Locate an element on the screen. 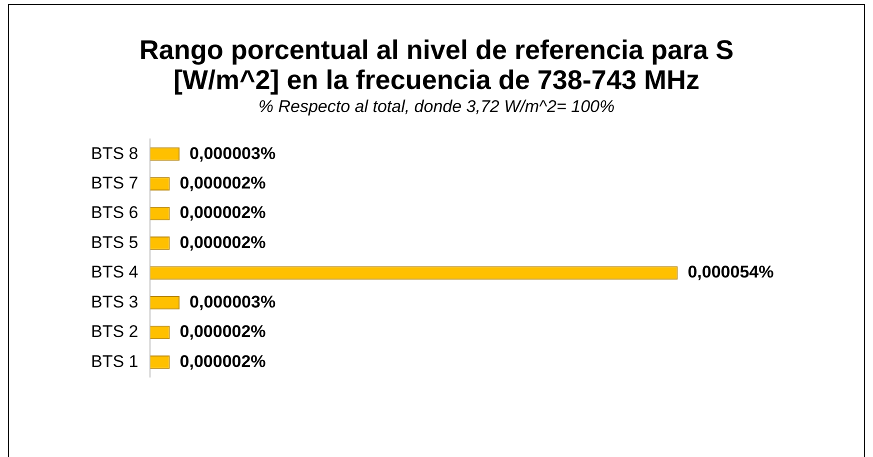  y-tick-label: BTS 3 is located at coordinates (114, 302).